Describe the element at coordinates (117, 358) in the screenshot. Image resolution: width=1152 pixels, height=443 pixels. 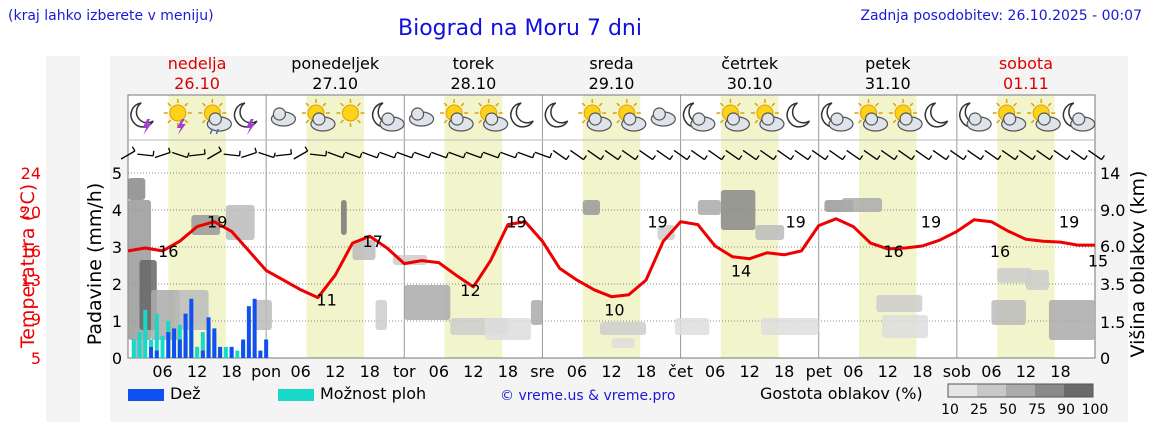
I see `precip-tick: 0` at that location.